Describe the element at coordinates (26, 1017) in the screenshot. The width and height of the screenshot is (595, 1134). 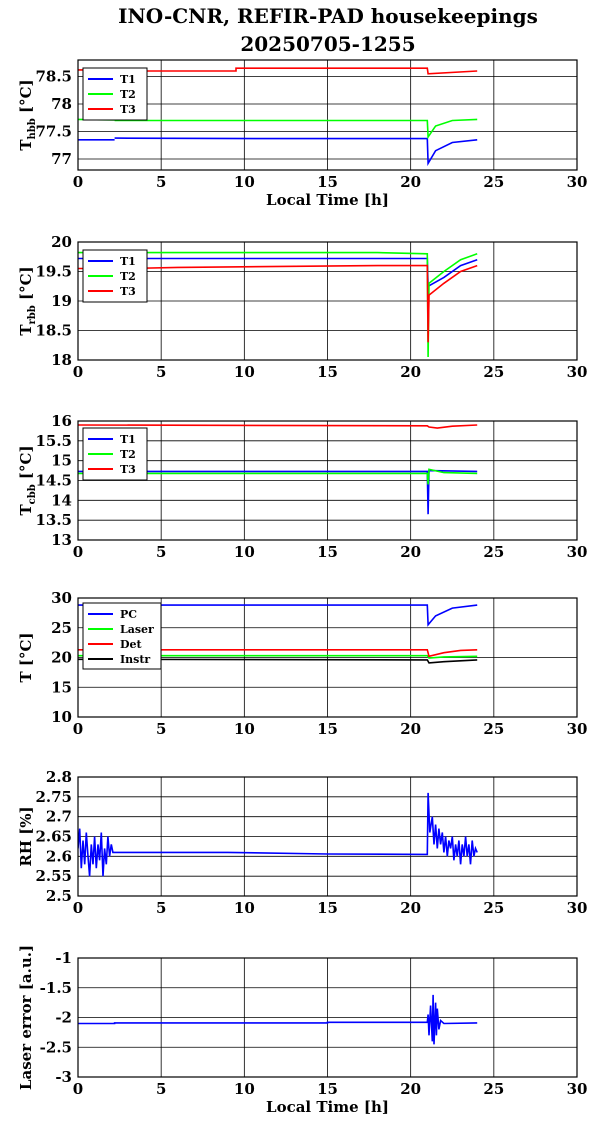
I see `y-axis-label: Laser error [a.u.]` at that location.